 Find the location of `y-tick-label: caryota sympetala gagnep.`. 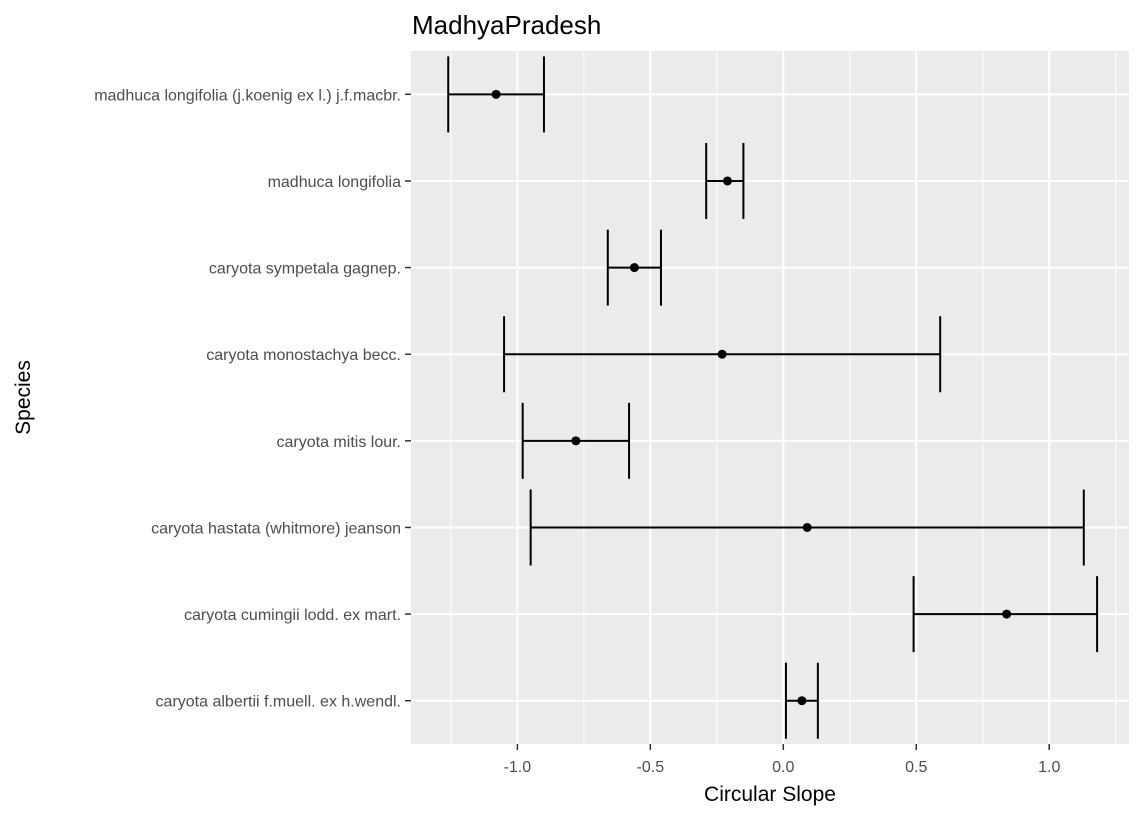

y-tick-label: caryota sympetala gagnep. is located at coordinates (305, 269).